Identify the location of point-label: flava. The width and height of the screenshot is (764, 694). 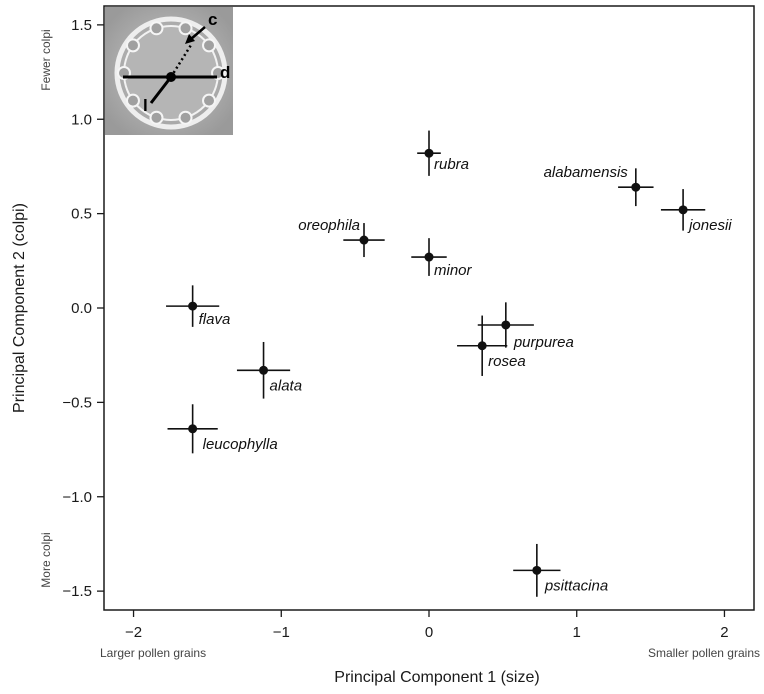
(215, 319).